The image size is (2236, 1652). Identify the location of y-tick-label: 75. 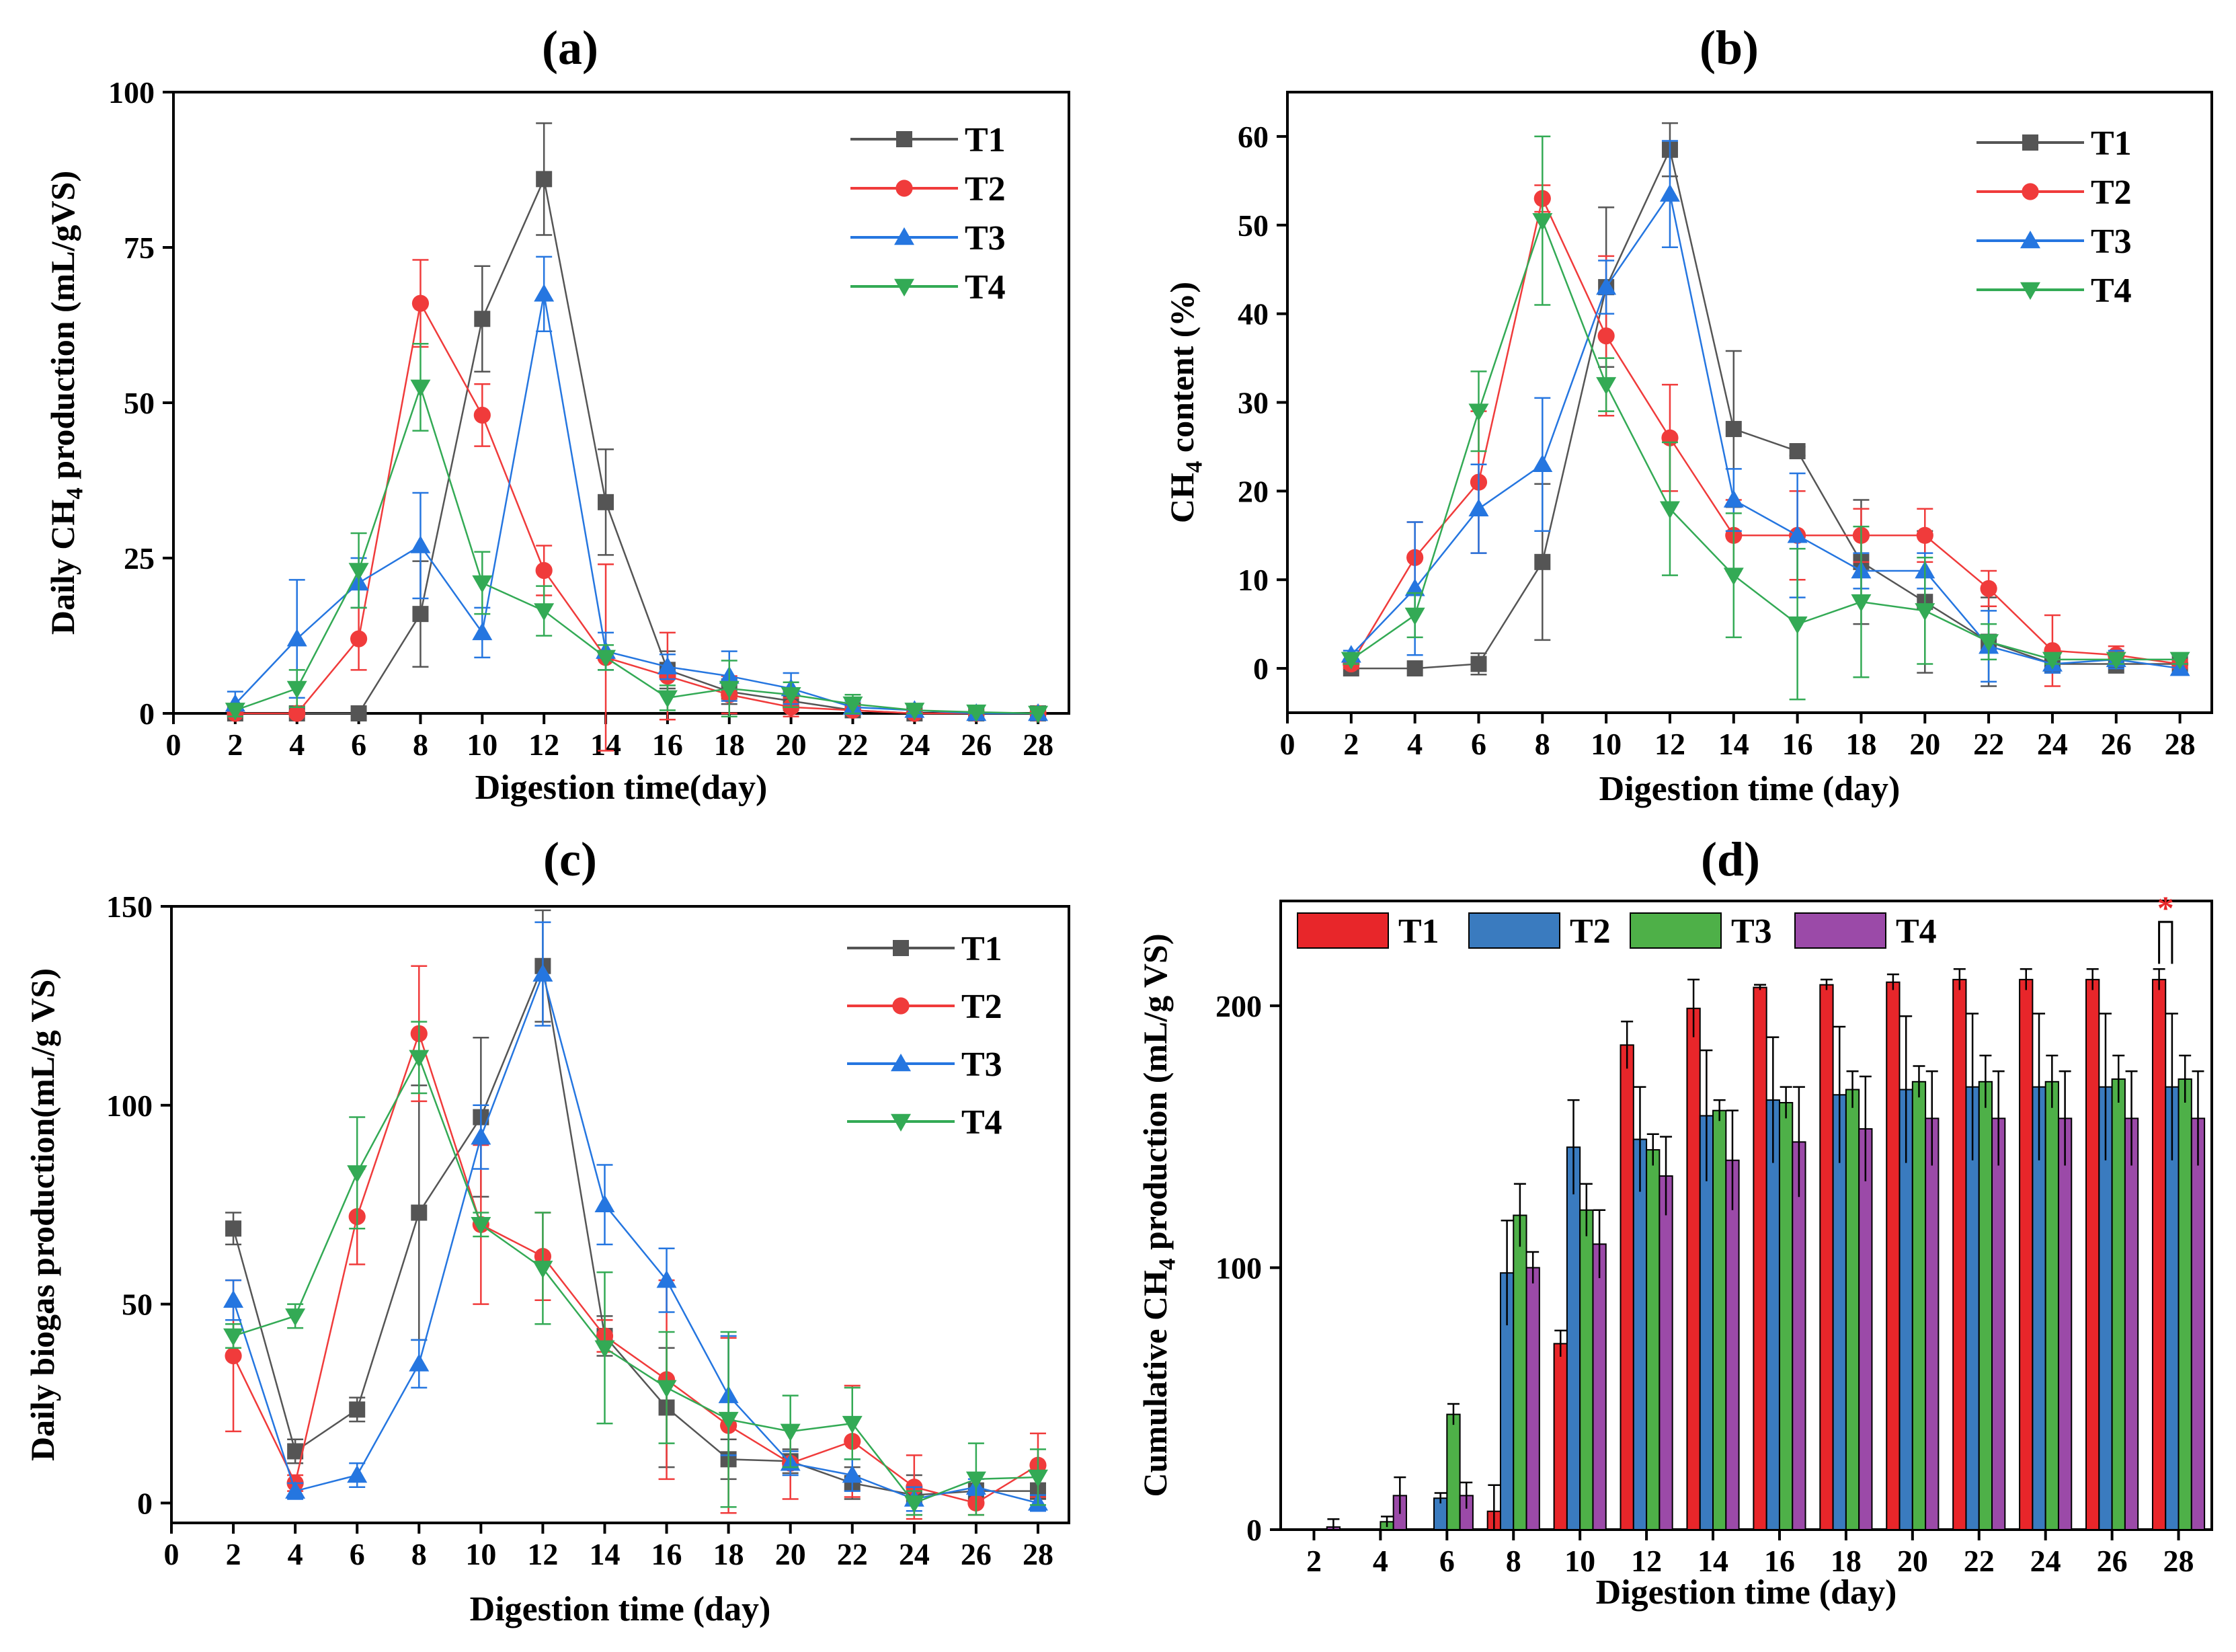
(140, 248).